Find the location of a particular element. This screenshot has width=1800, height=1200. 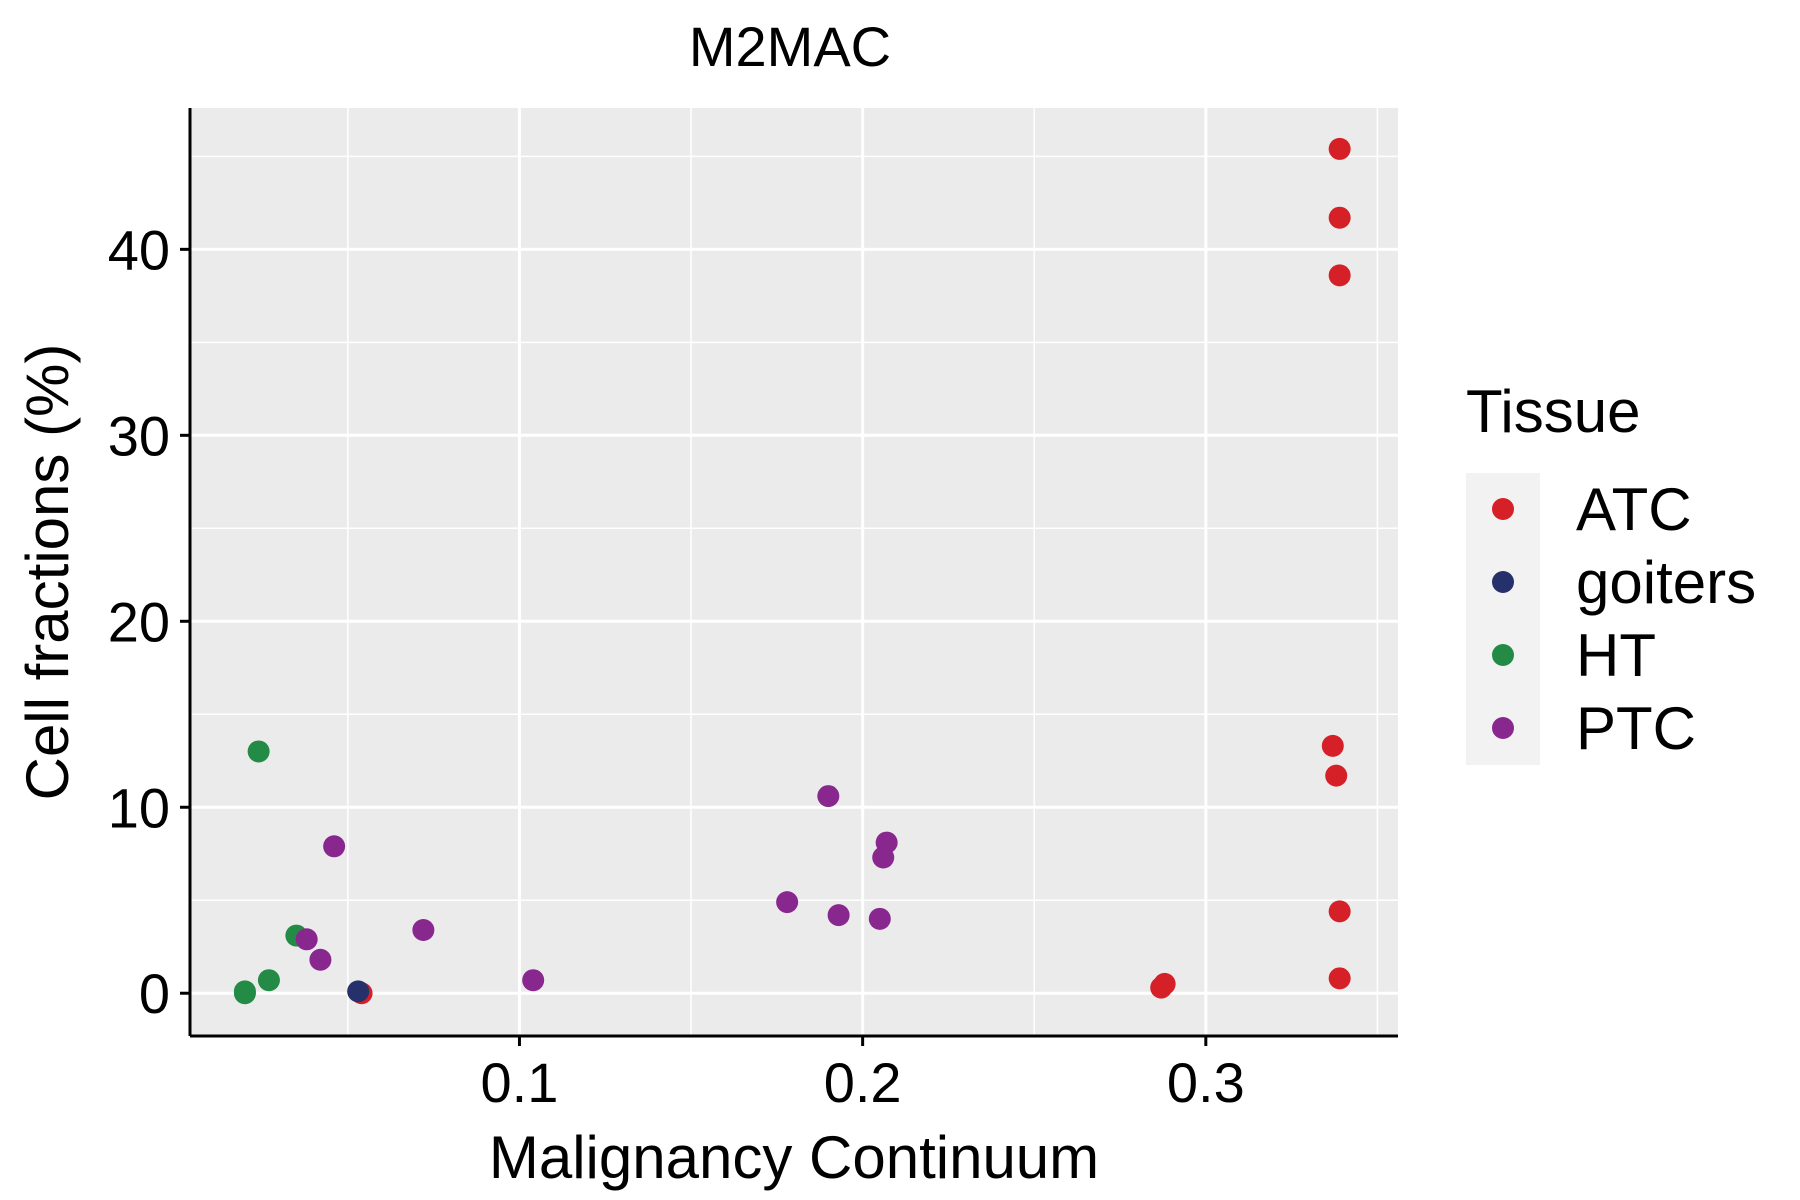

y-tick-label: 0 is located at coordinates (154, 993).